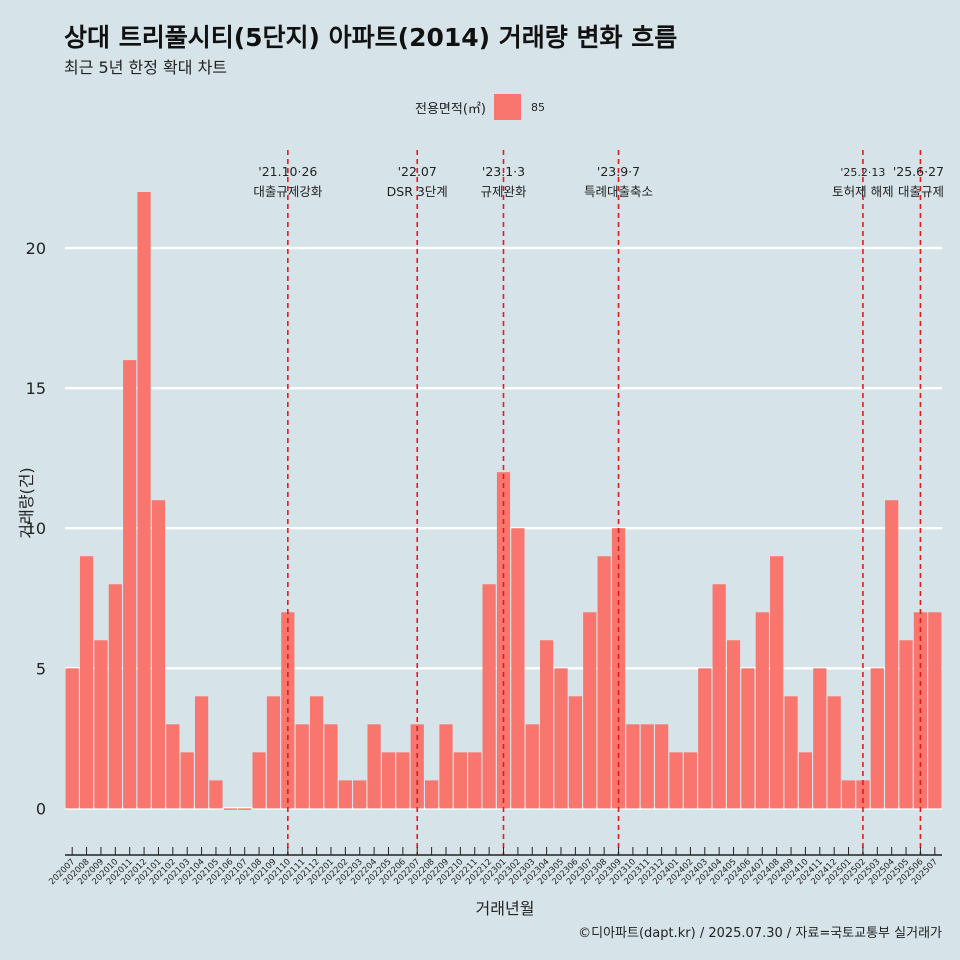 Image resolution: width=960 pixels, height=960 pixels. What do you see at coordinates (450, 109) in the screenshot?
I see `legend-title: 전용면적(㎡)` at bounding box center [450, 109].